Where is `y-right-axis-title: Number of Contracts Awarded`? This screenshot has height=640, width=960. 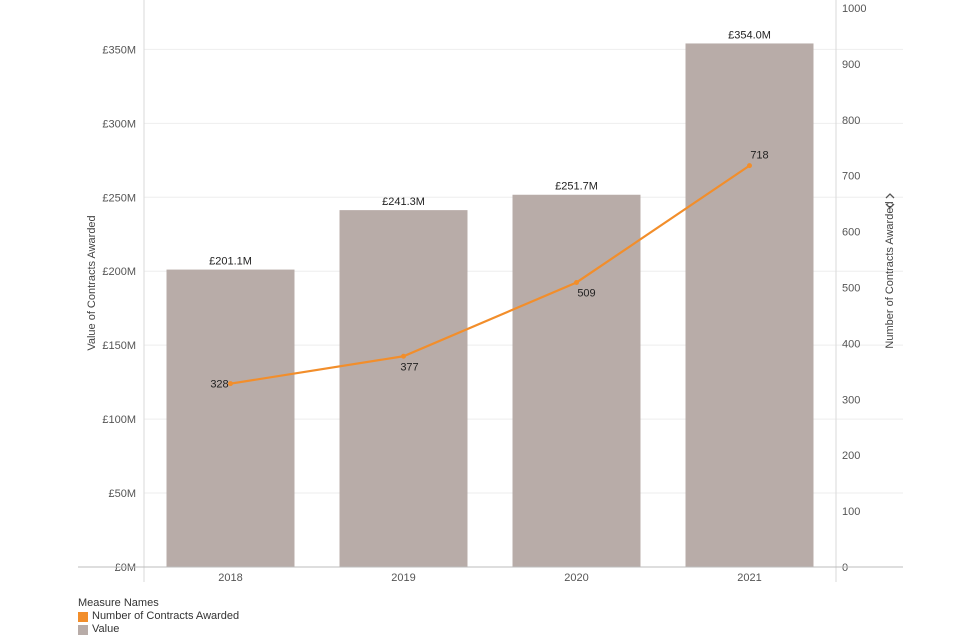
y-right-axis-title: Number of Contracts Awarded is located at coordinates (890, 274).